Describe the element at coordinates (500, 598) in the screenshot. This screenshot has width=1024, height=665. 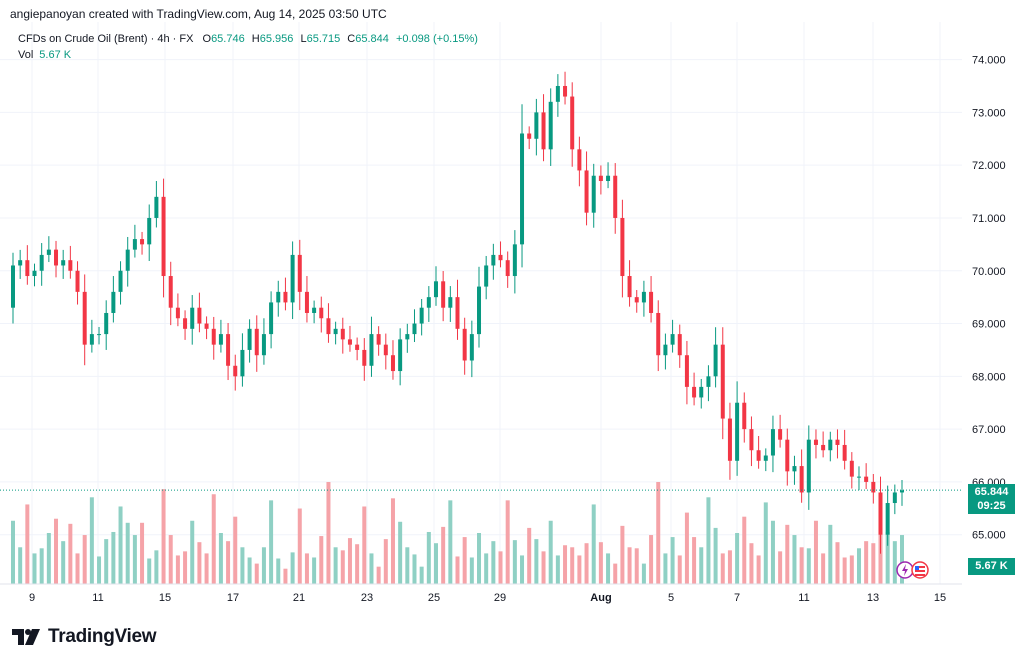
I see `time-tick-label: 29` at that location.